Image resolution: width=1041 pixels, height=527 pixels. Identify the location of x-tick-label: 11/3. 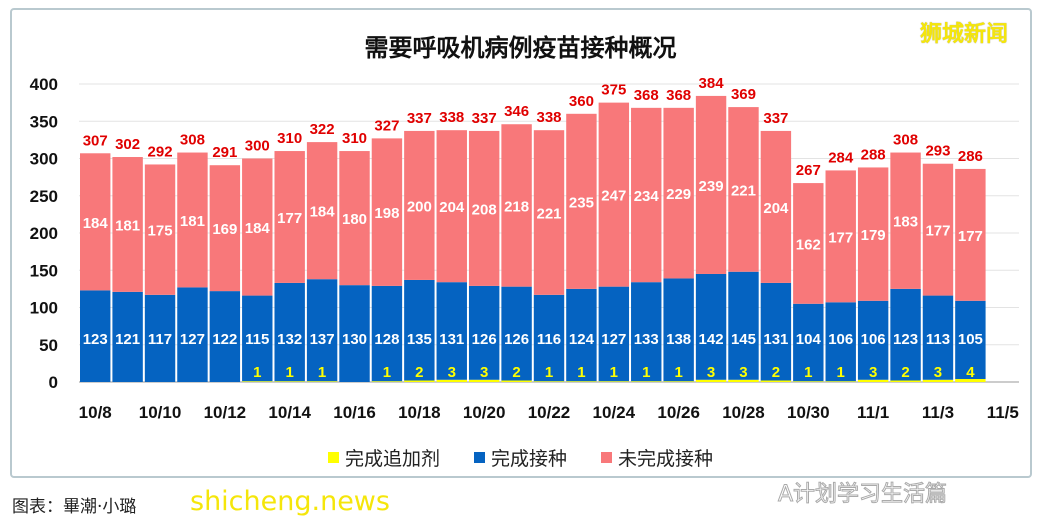
(938, 412).